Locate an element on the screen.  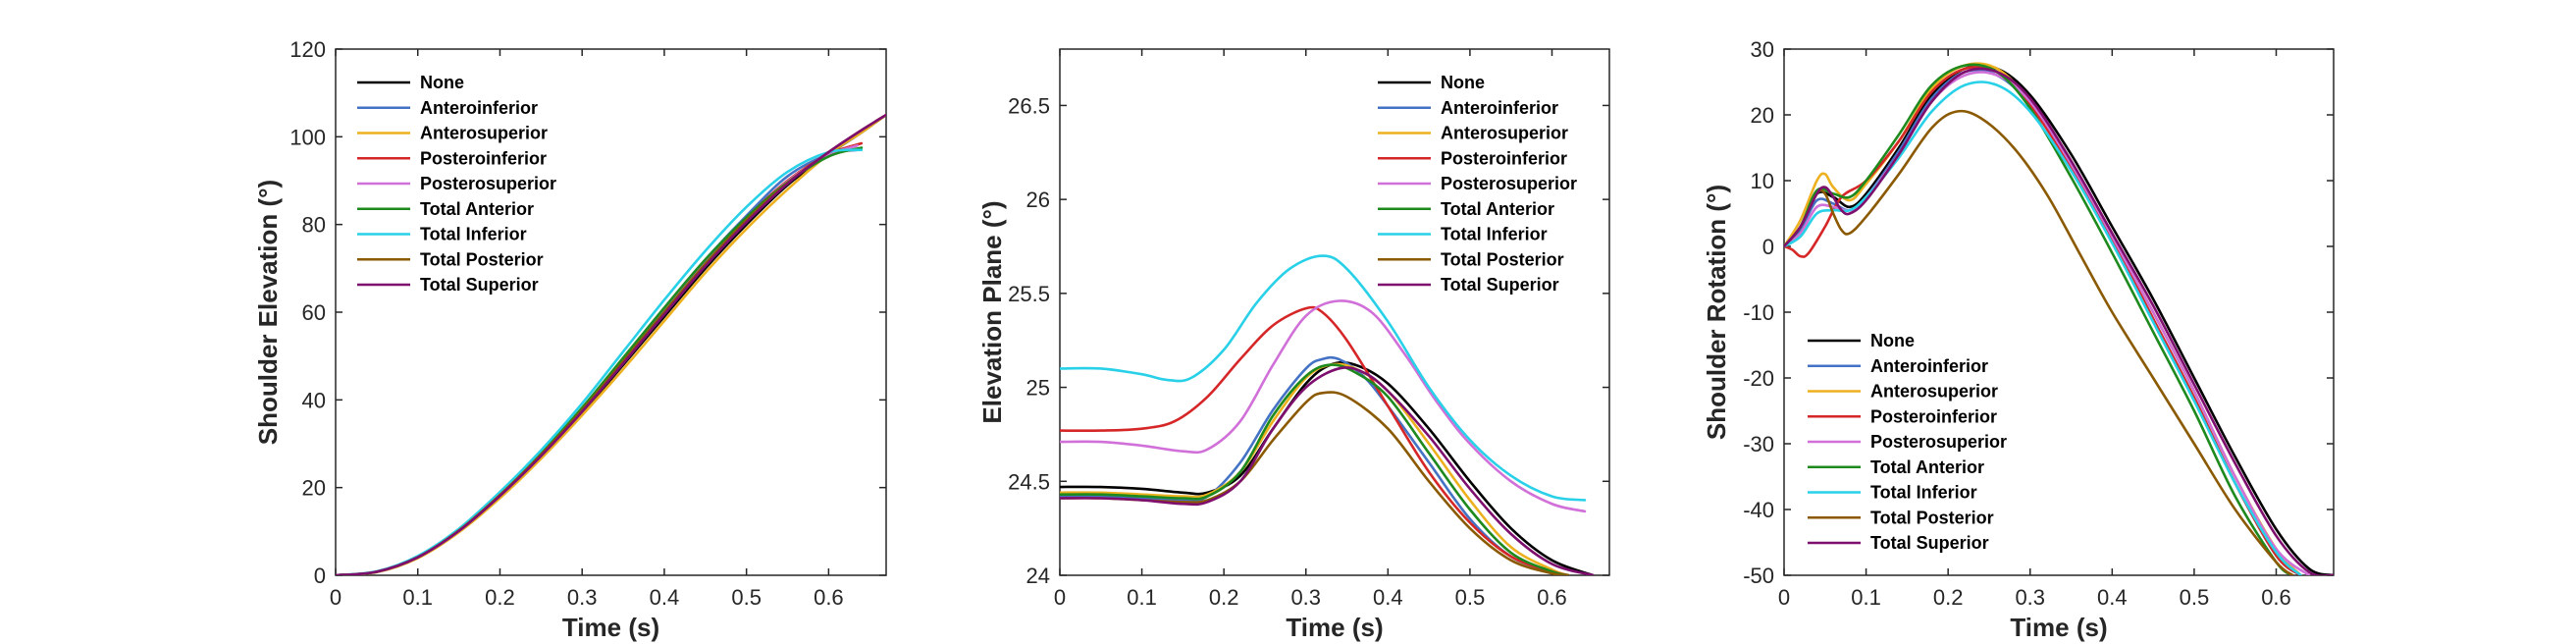
y-tick-label: 25.5 is located at coordinates (1029, 294).